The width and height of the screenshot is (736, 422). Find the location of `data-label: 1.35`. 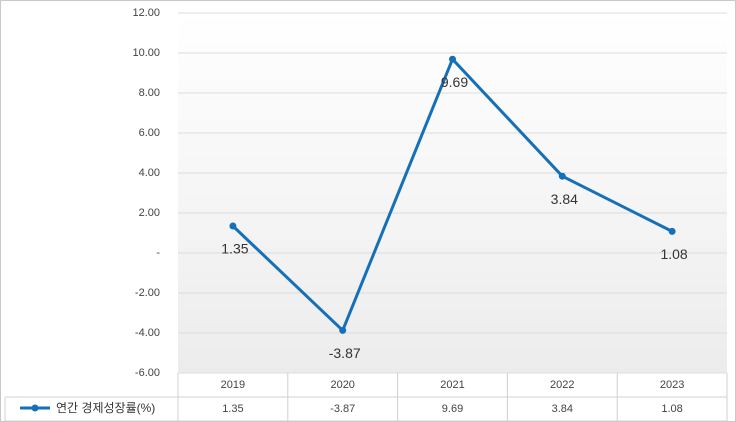

data-label: 1.35 is located at coordinates (234, 249).